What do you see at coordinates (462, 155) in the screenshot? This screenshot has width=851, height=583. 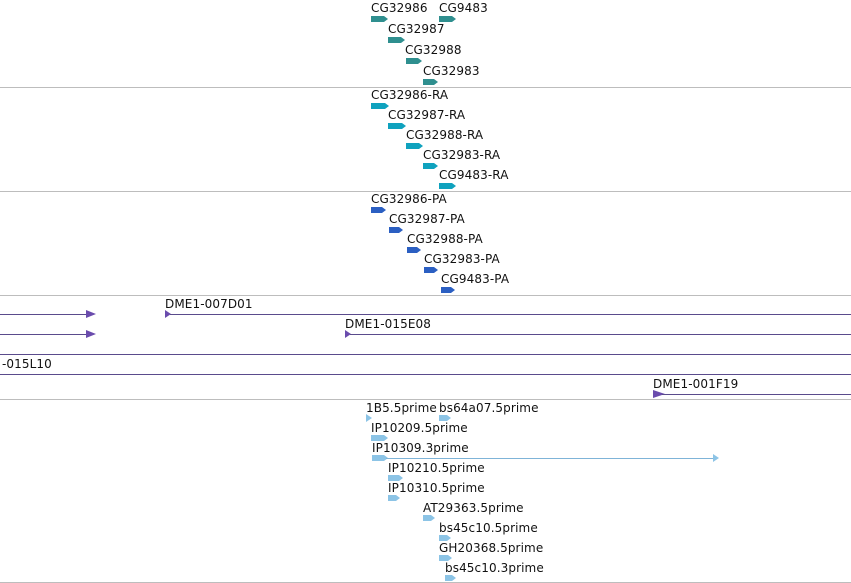 I see `transcript-label: CG32983-RA` at bounding box center [462, 155].